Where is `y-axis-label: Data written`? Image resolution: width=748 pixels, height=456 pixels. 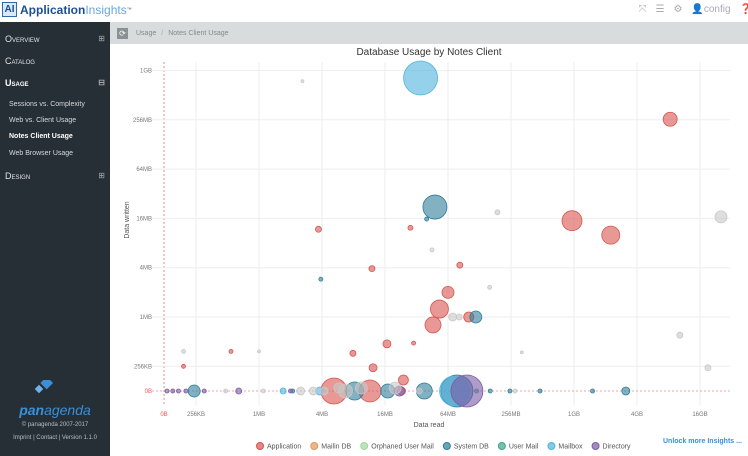
y-axis-label: Data written is located at coordinates (127, 219).